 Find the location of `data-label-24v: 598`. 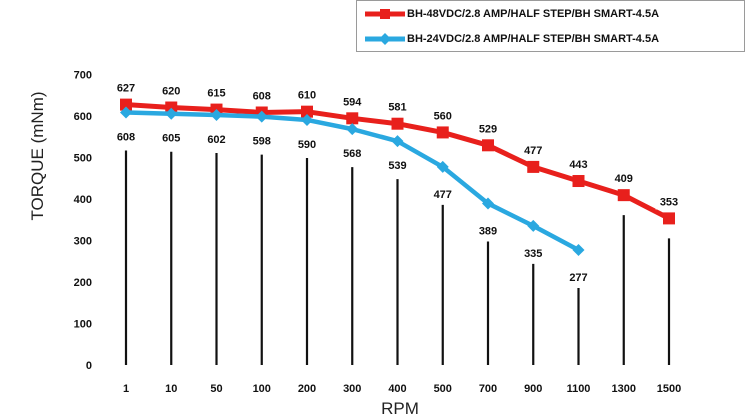

data-label-24v: 598 is located at coordinates (262, 142).